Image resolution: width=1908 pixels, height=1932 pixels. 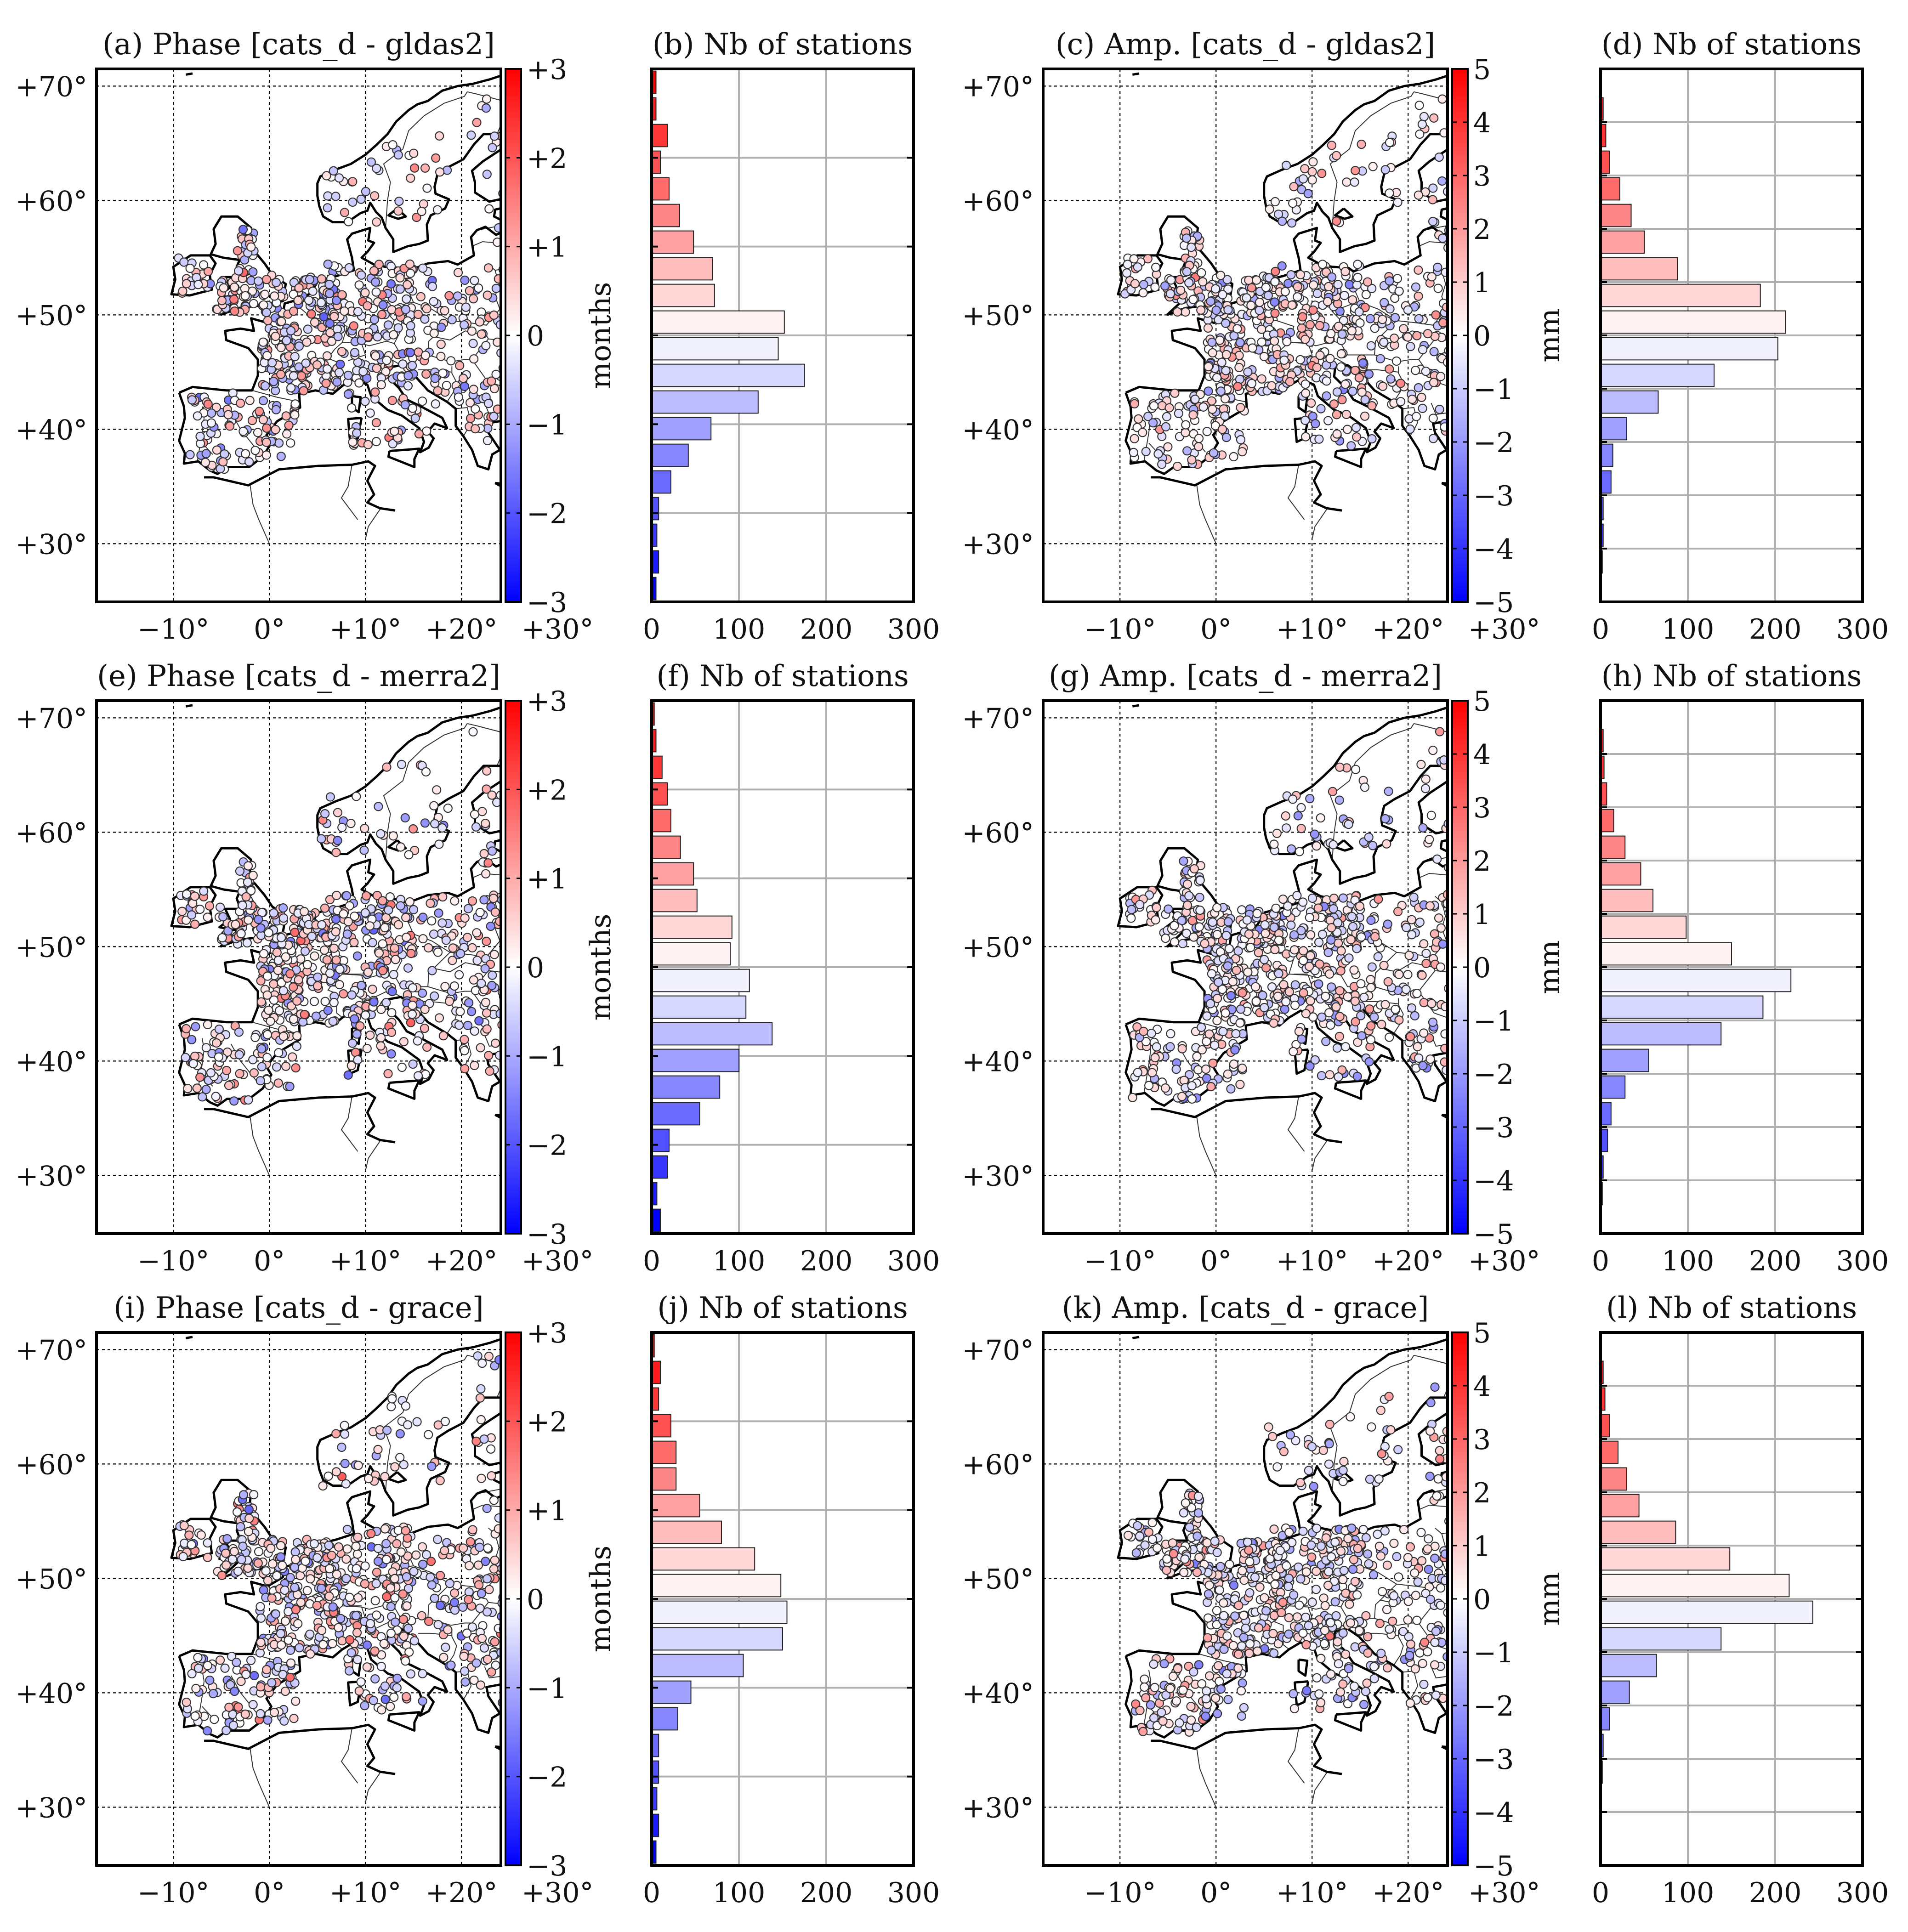 I want to click on lon-tick-label: +10°, so click(x=365, y=1261).